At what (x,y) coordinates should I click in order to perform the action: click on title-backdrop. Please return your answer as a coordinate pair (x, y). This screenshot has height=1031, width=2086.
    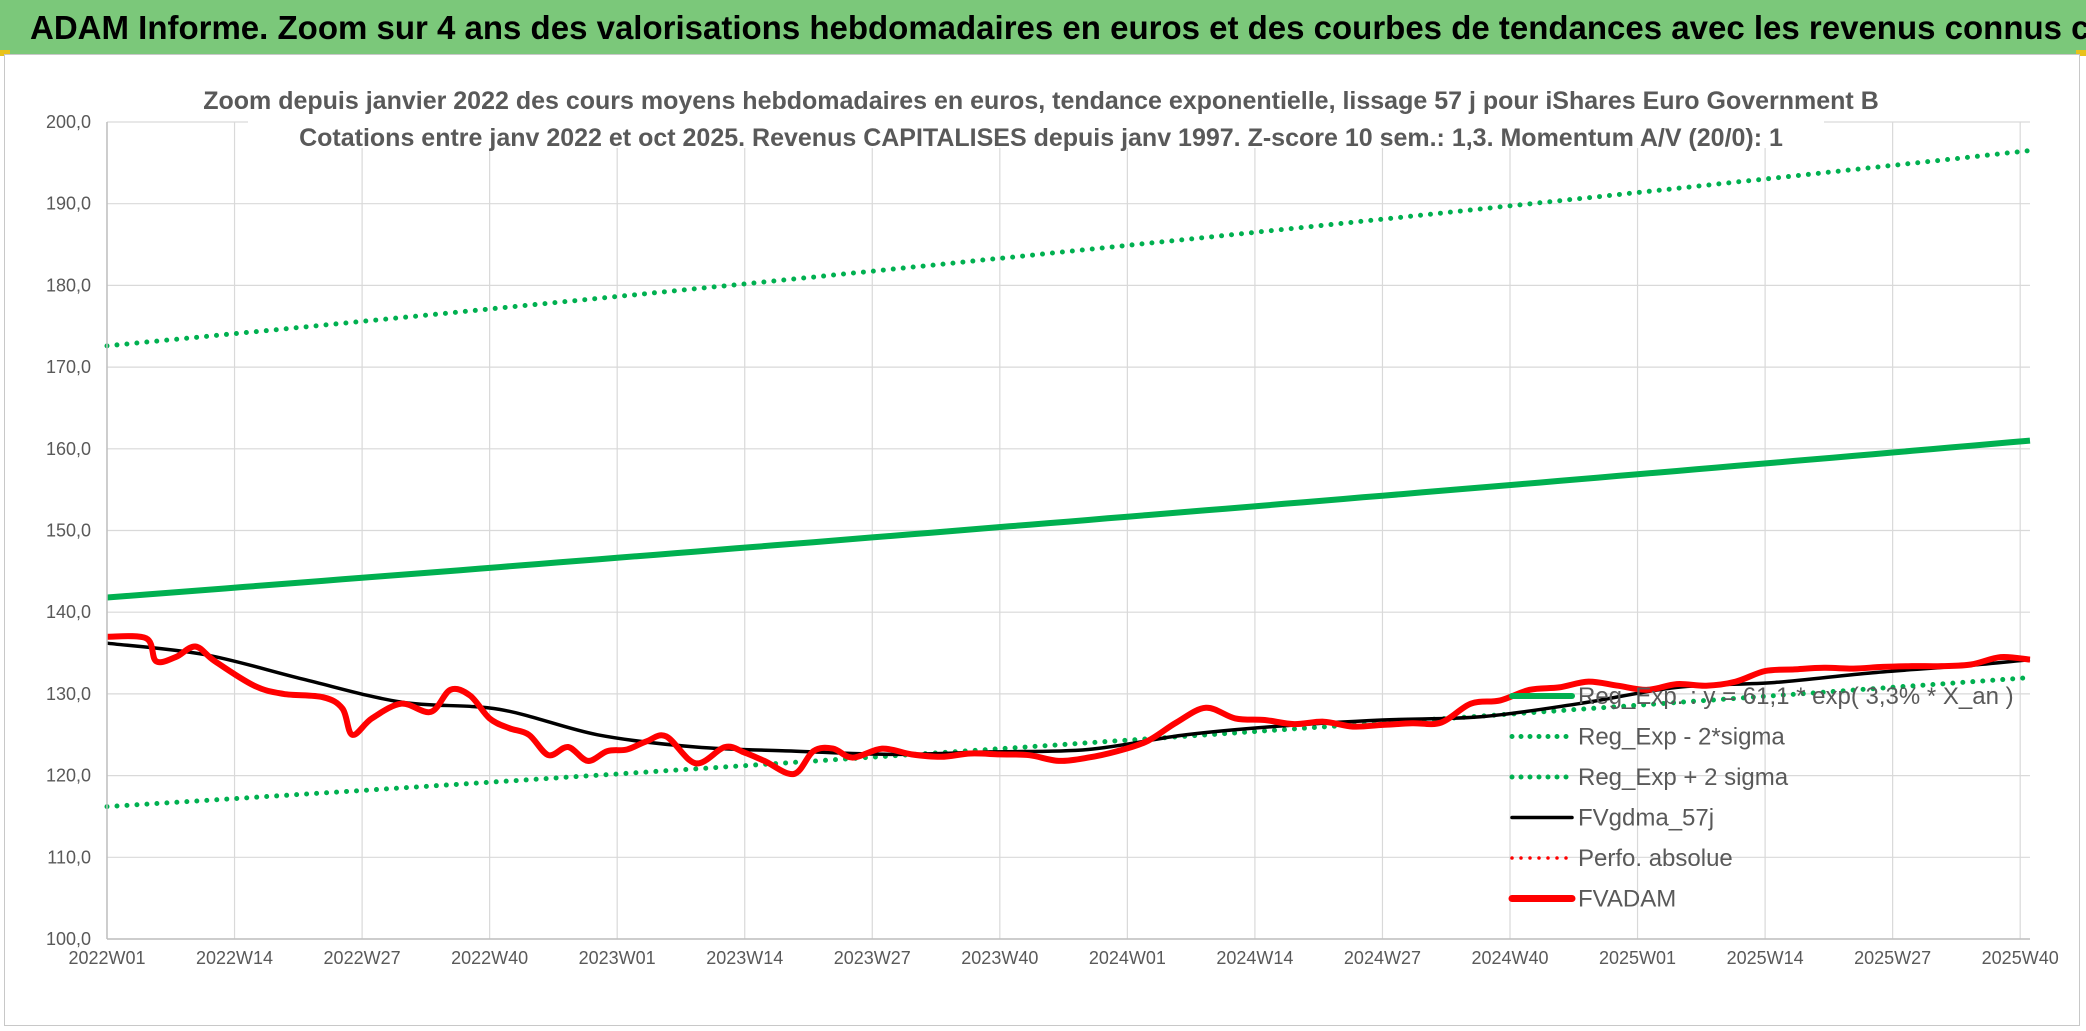
    Looking at the image, I should click on (1036, 114).